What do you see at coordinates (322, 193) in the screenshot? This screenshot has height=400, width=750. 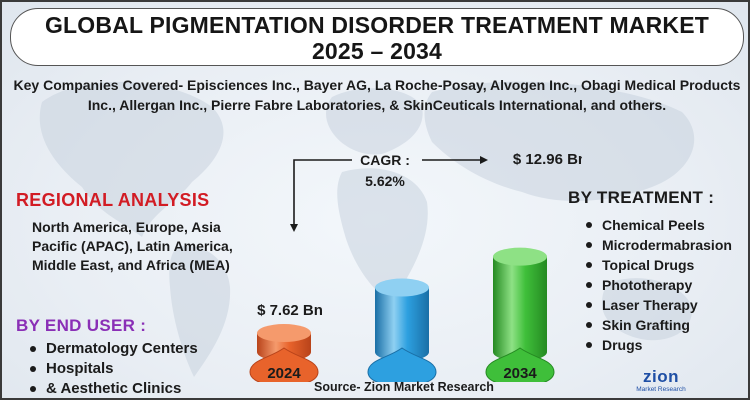 I see `cagr-connector-line` at bounding box center [322, 193].